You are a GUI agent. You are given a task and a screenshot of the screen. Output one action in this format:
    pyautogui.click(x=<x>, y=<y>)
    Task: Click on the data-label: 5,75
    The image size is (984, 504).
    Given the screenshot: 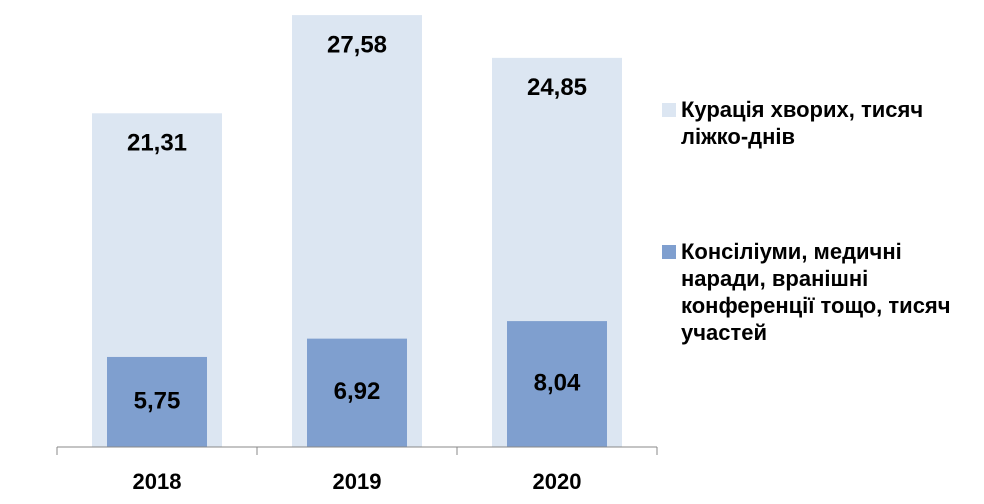 What is the action you would take?
    pyautogui.click(x=157, y=400)
    